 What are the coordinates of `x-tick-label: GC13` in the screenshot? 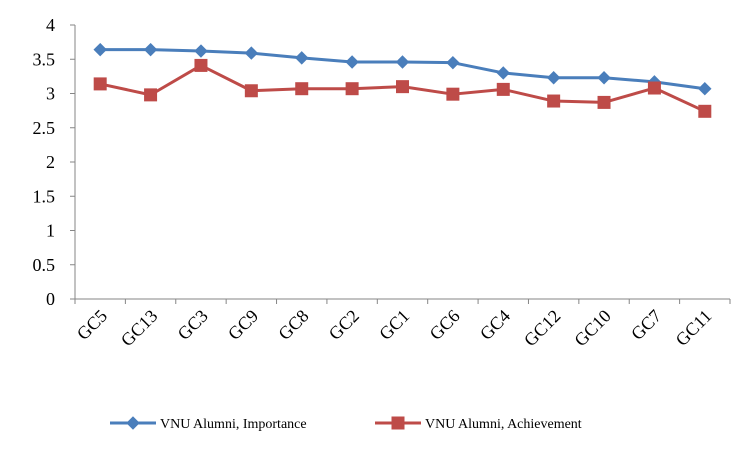 It's located at (139, 328).